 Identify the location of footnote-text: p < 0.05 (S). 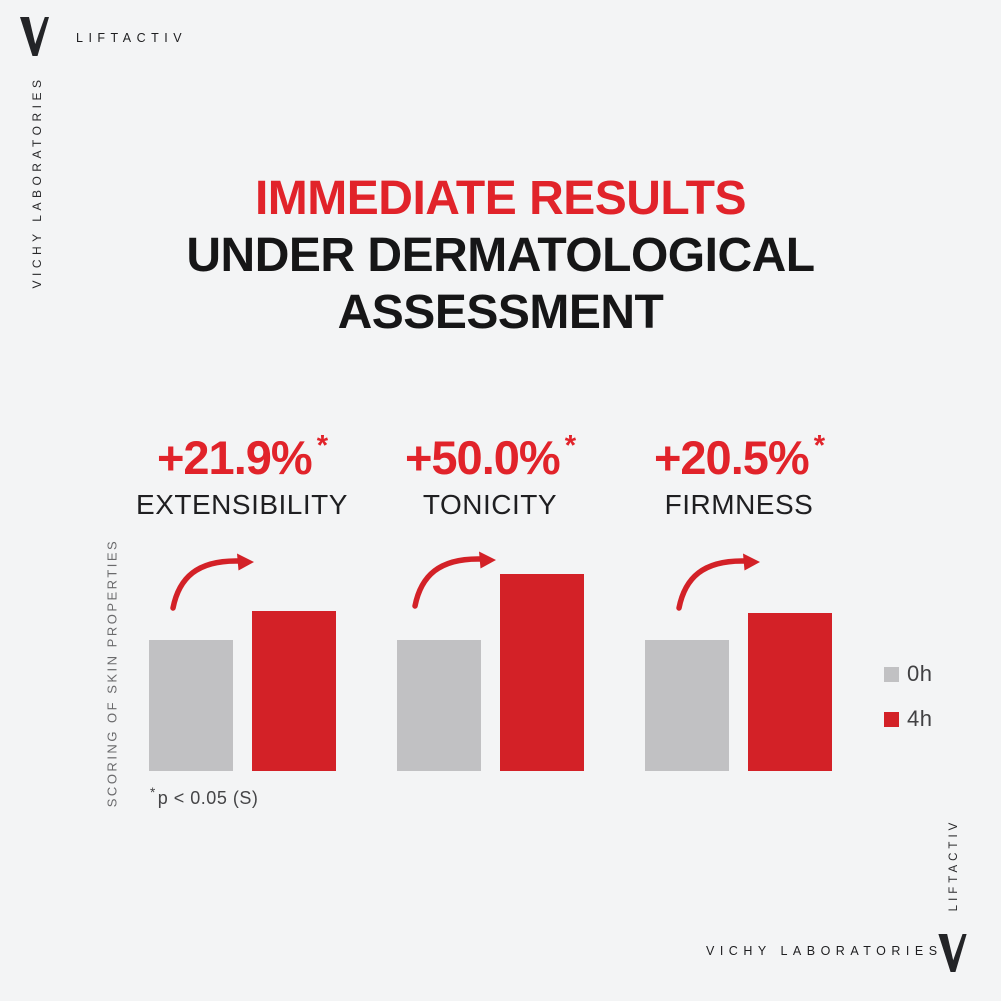
(208, 798).